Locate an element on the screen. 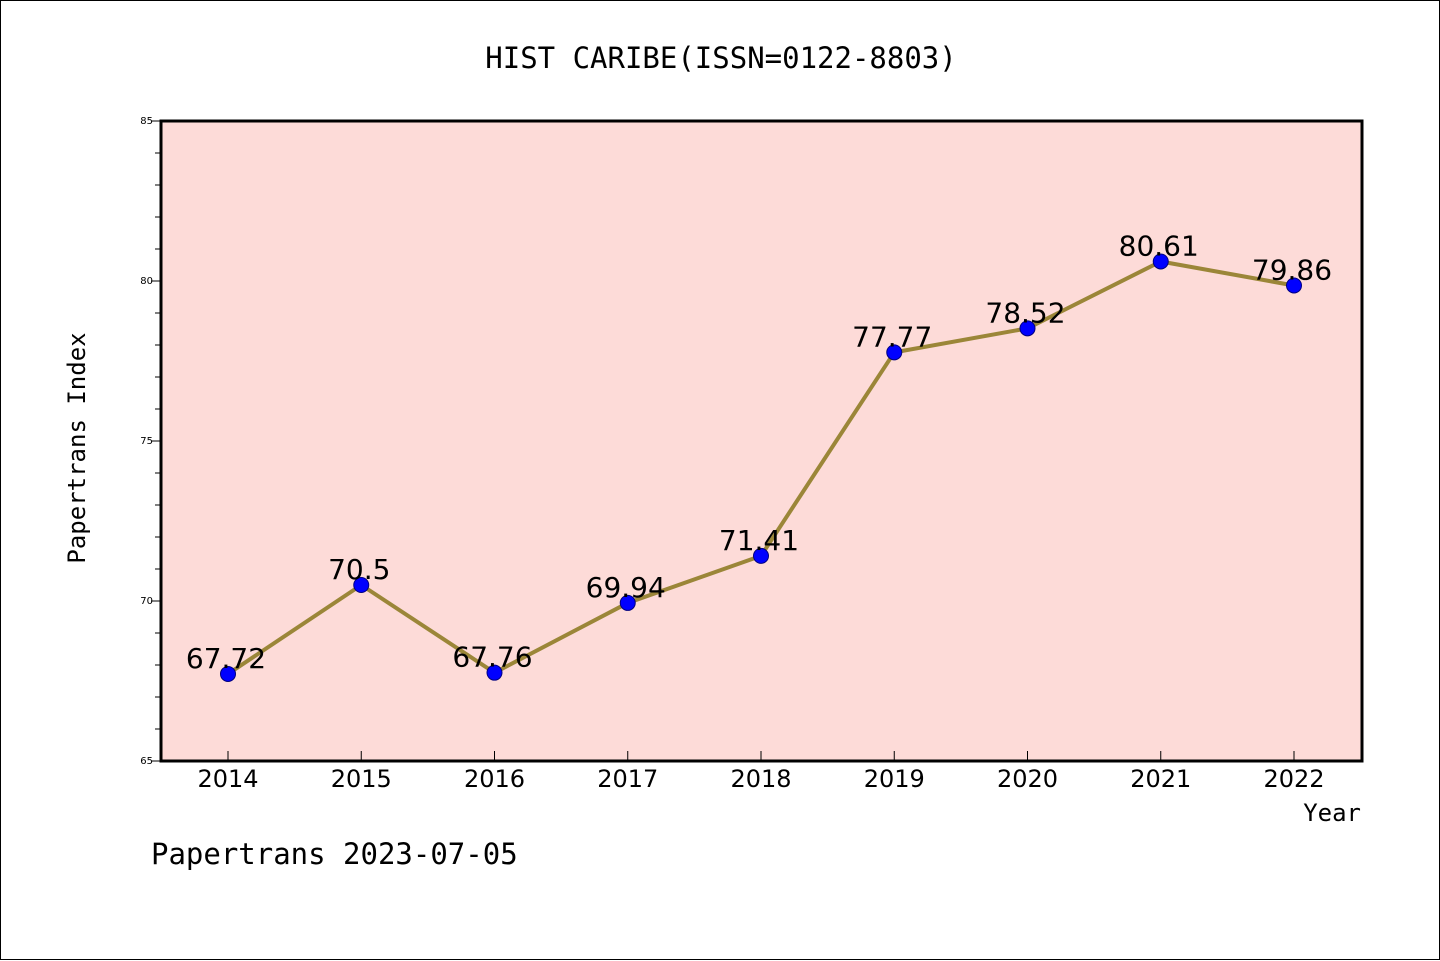 The height and width of the screenshot is (961, 1440). x-tick-label: 2016 is located at coordinates (494, 779).